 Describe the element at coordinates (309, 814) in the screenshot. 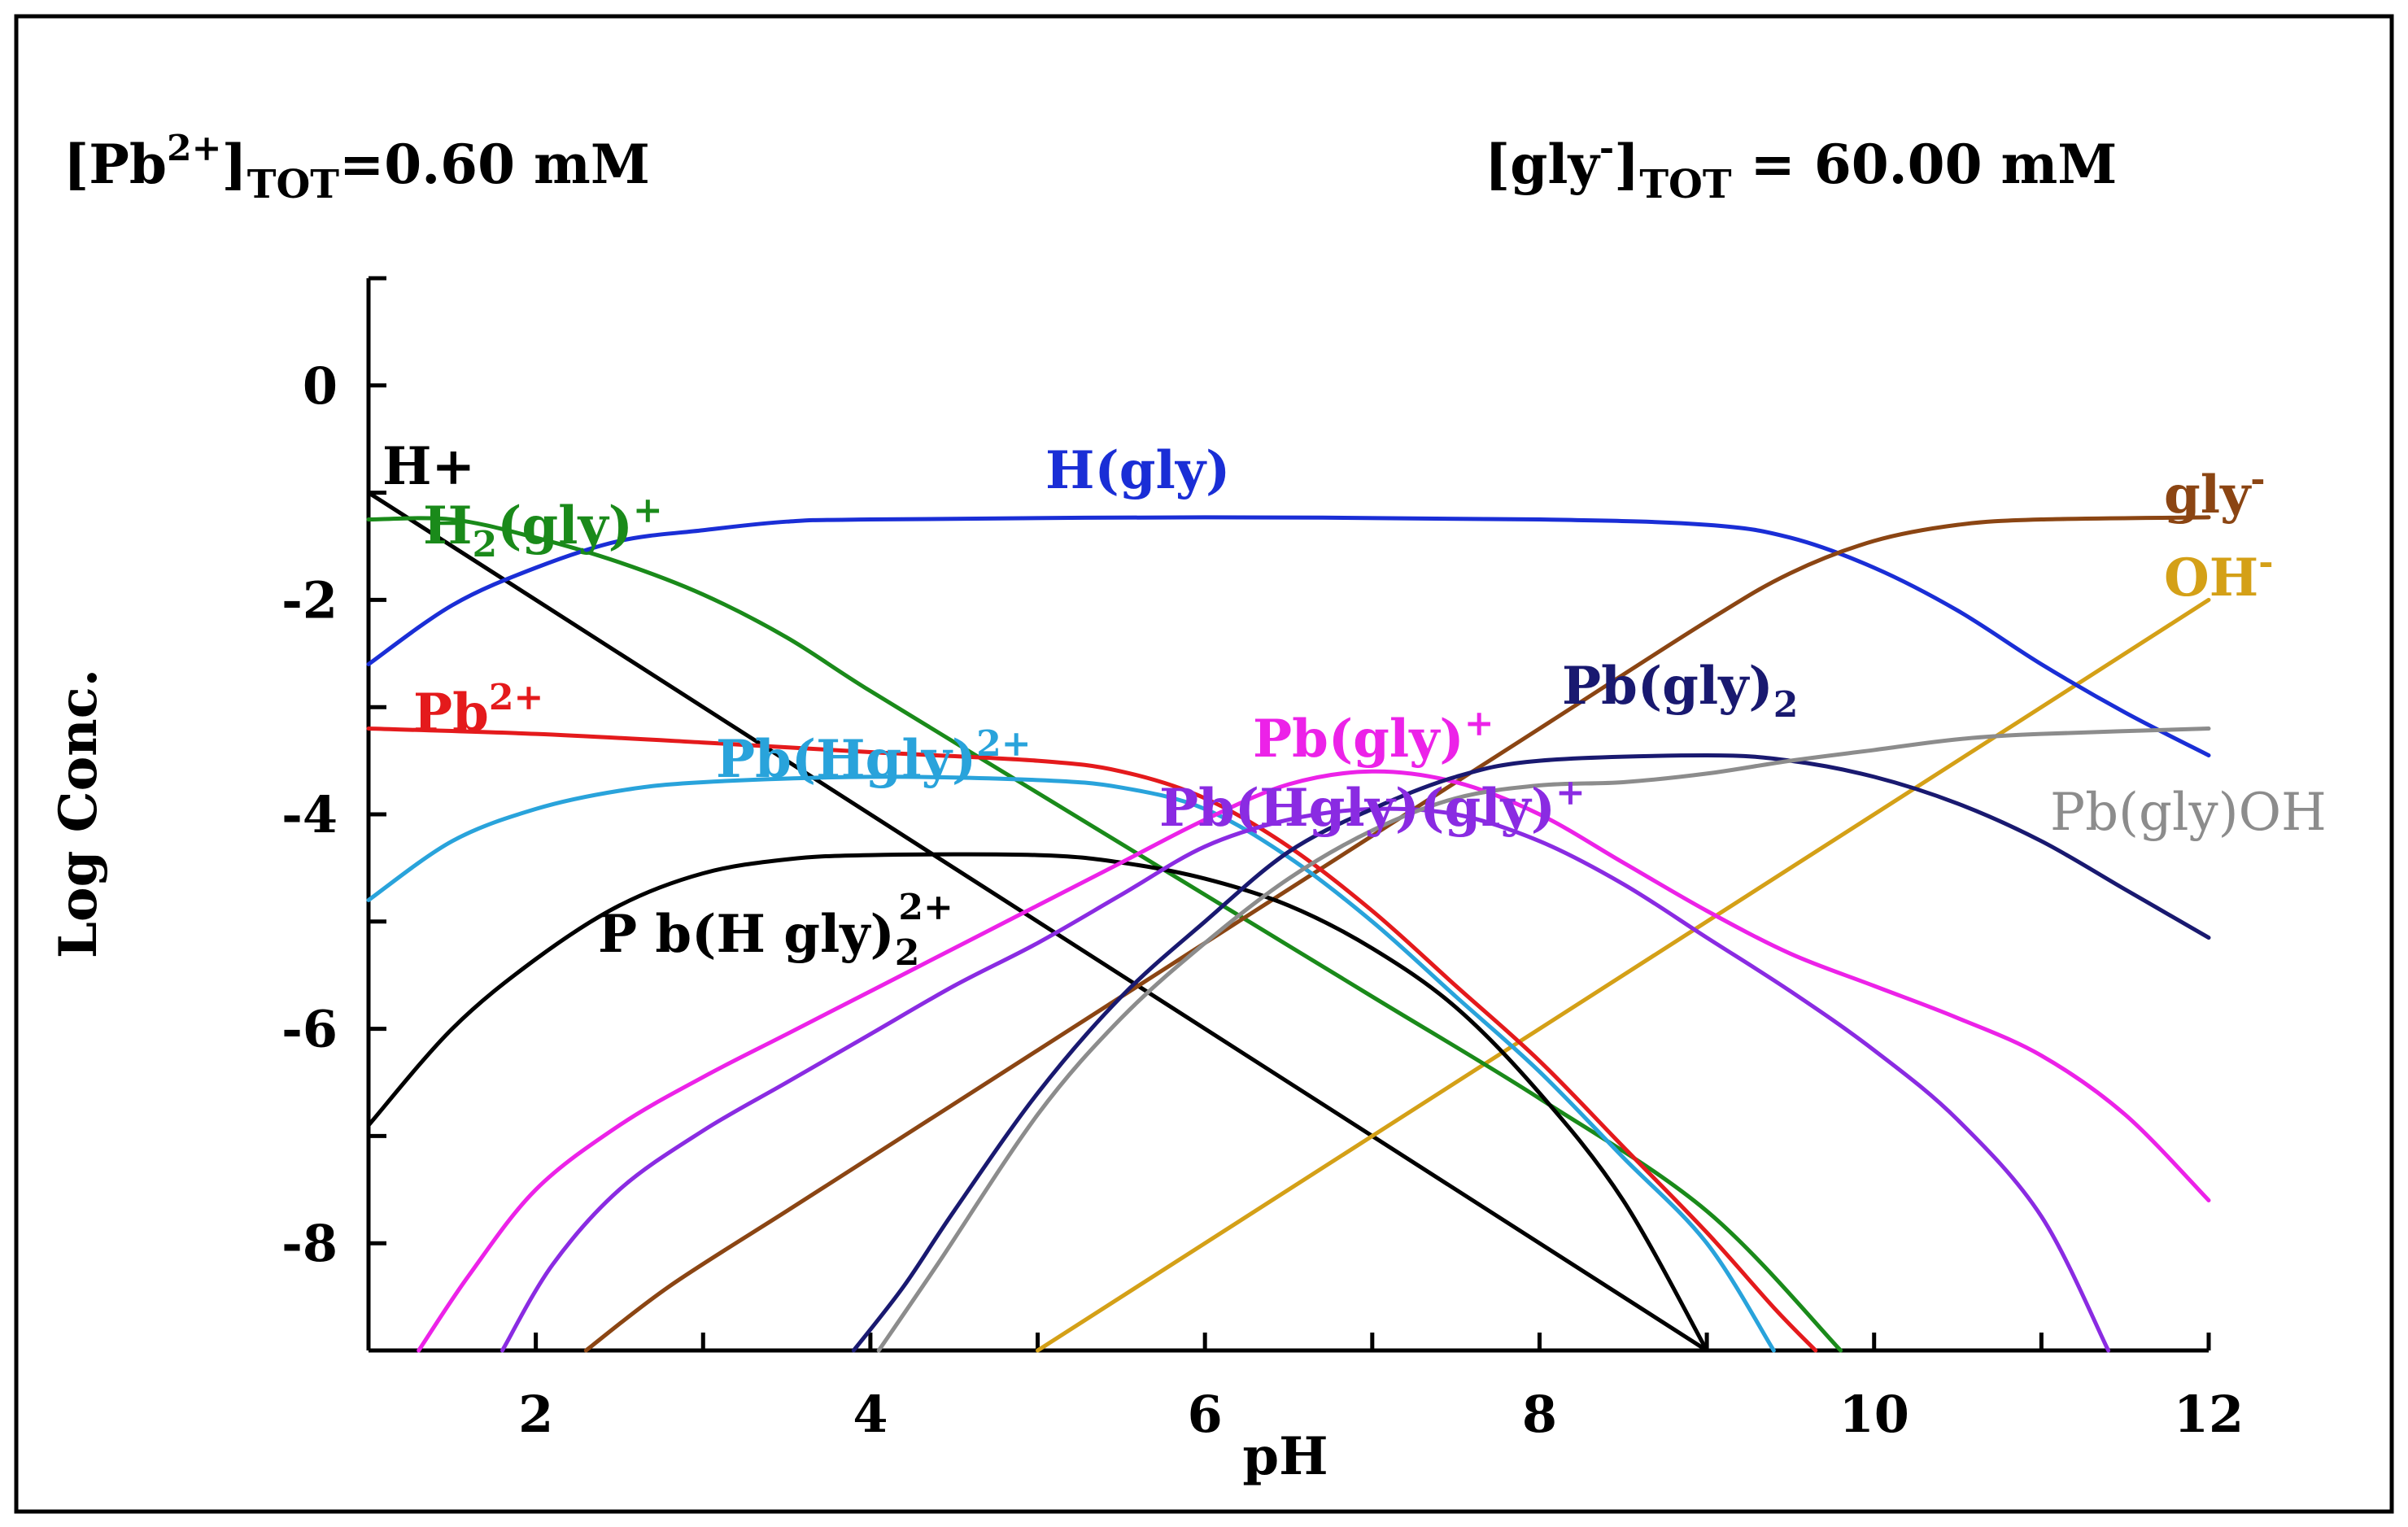

I see `y-tick-label: -4` at that location.